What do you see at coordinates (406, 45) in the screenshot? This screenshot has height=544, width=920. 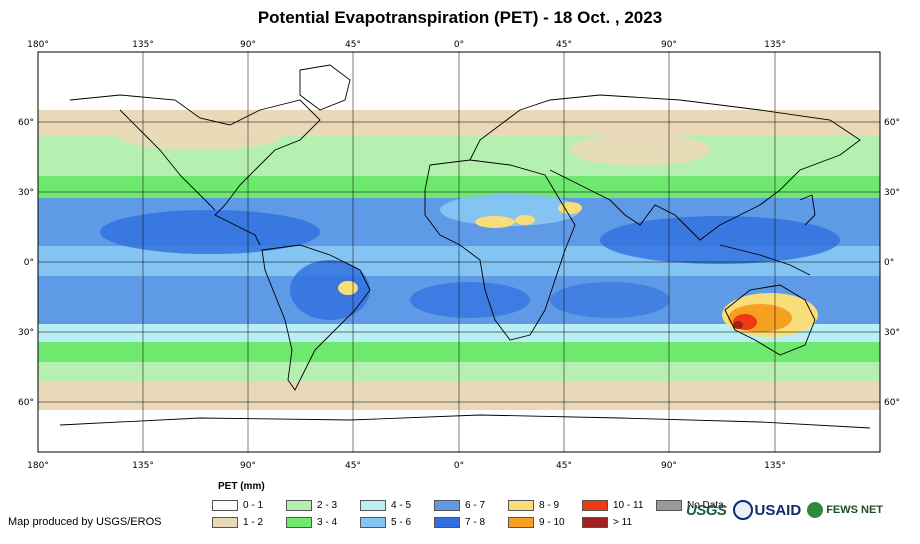 I see `lon-labels-top: 180° 135° 90° 45° 0° 45° 90° 135°` at bounding box center [406, 45].